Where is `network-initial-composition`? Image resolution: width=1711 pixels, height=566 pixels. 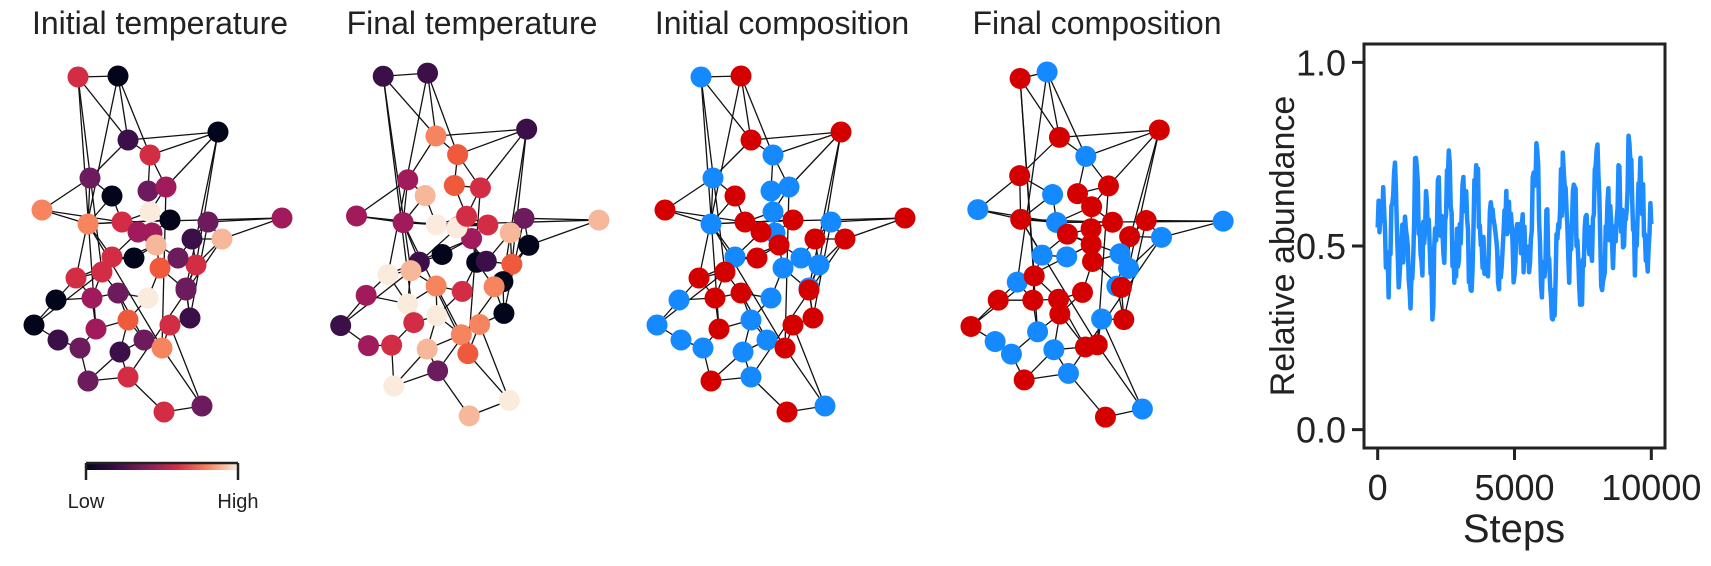
network-initial-composition is located at coordinates (781, 244).